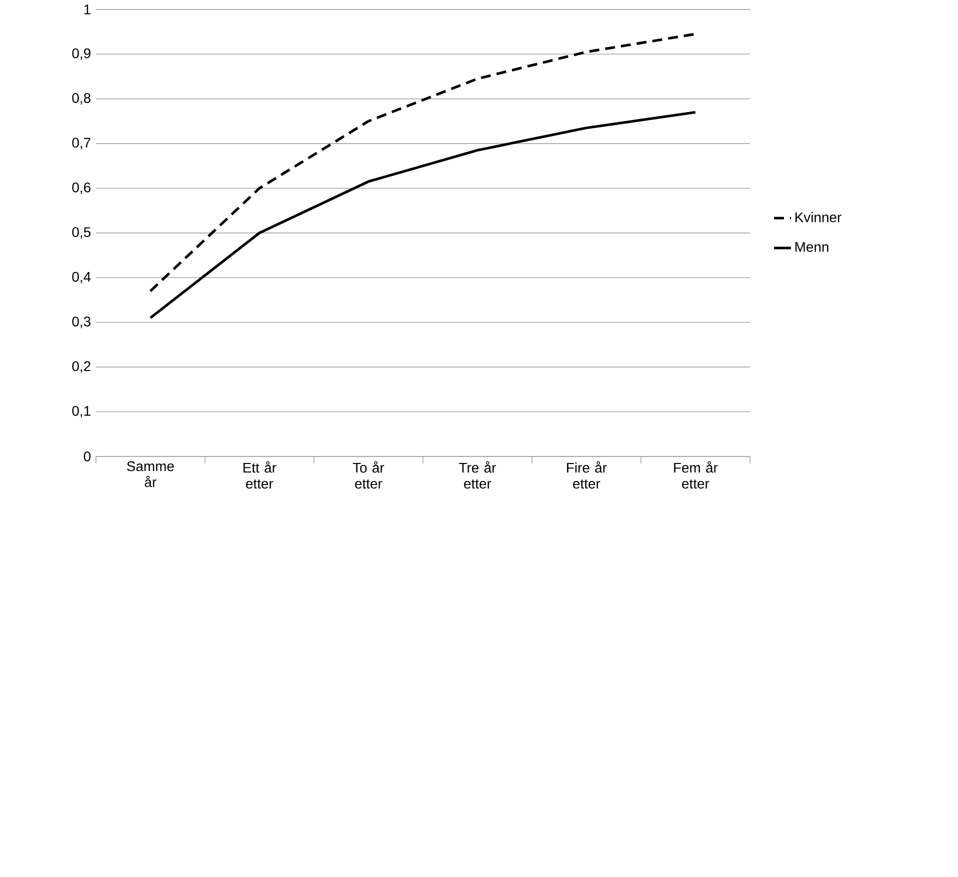 This screenshot has height=877, width=958. What do you see at coordinates (260, 475) in the screenshot?
I see `x-tick-label: Ett år etter` at bounding box center [260, 475].